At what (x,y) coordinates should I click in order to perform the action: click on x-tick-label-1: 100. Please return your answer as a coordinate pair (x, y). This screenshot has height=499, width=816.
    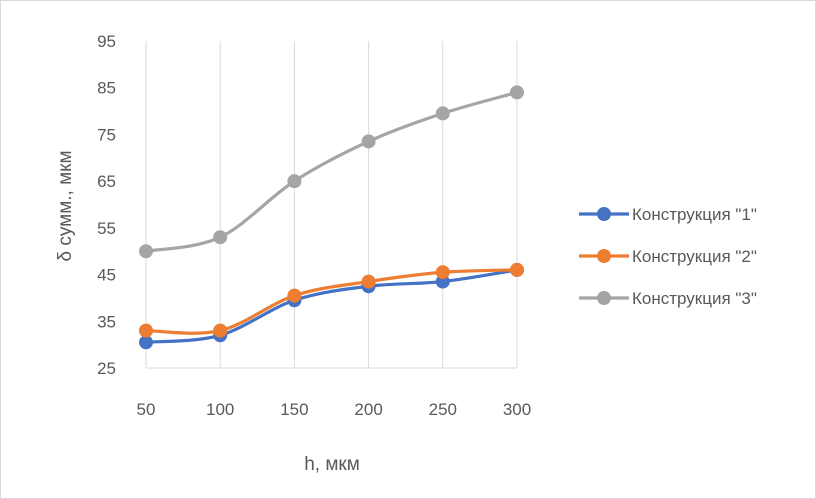
    Looking at the image, I should click on (220, 409).